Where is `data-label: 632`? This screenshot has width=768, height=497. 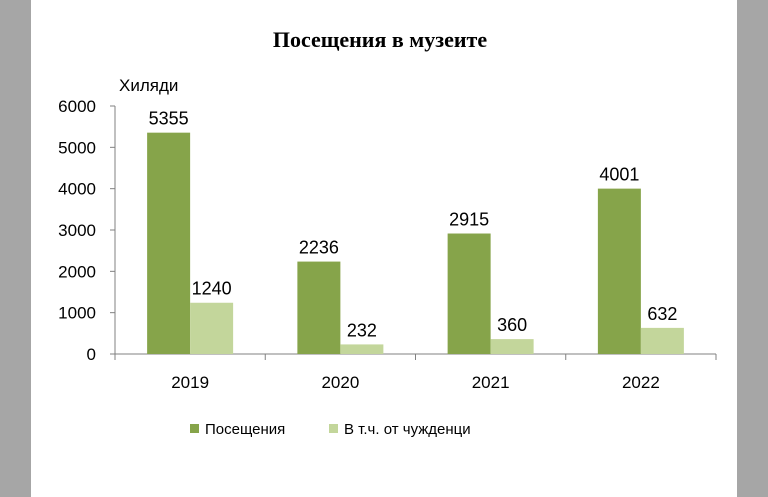
data-label: 632 is located at coordinates (662, 314).